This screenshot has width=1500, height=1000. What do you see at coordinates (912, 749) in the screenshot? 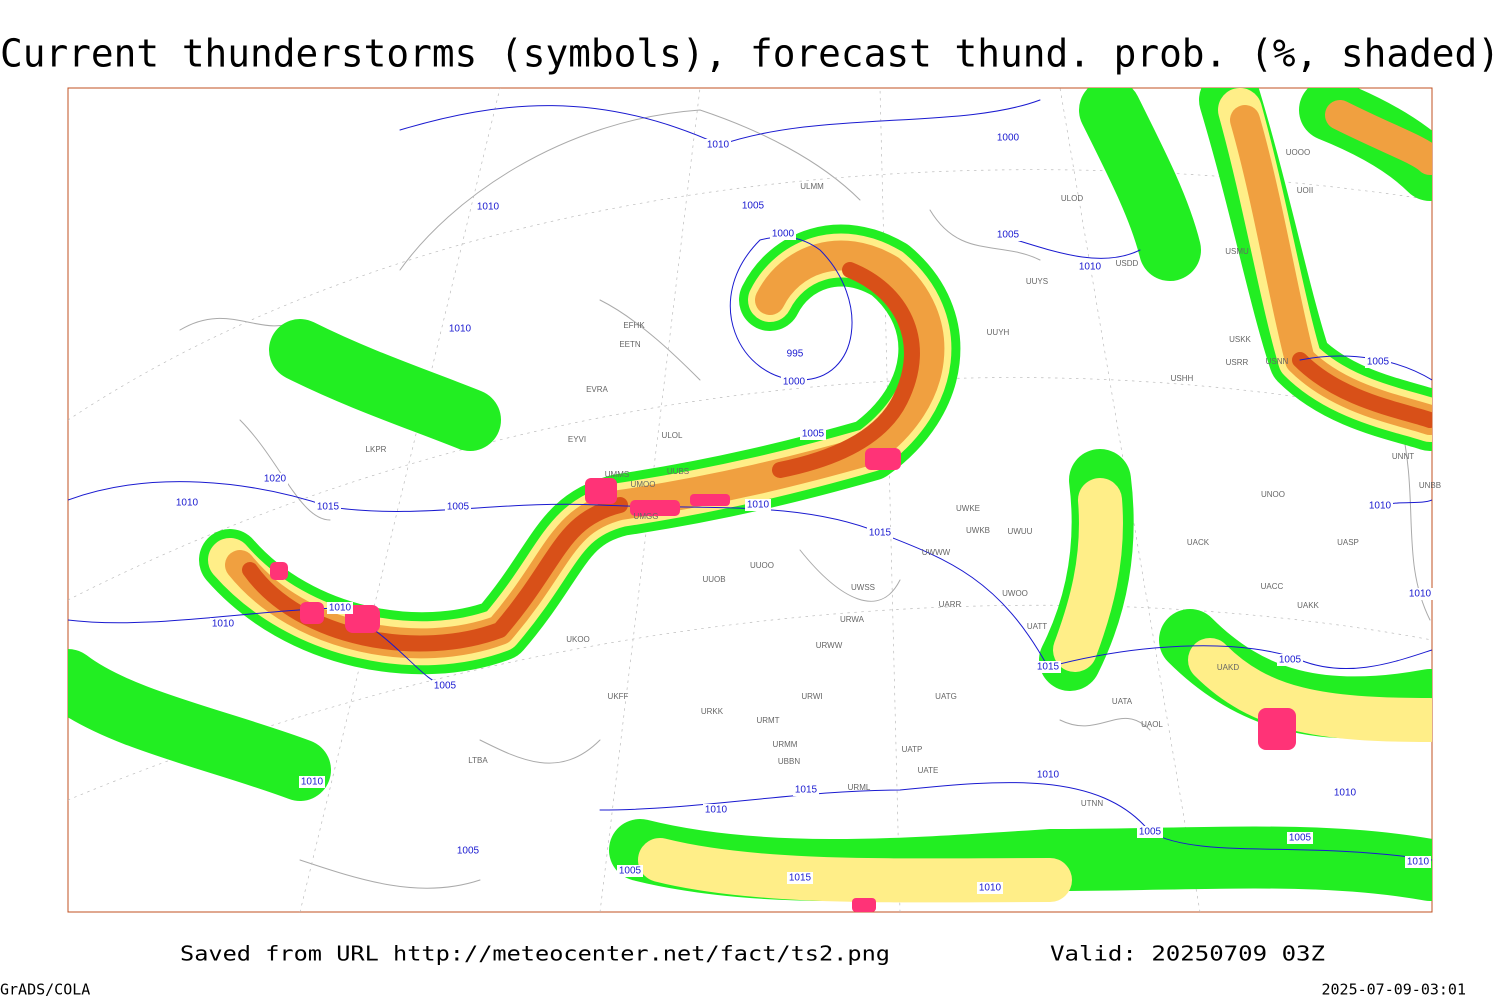
I see `station-code: UATP` at bounding box center [912, 749].